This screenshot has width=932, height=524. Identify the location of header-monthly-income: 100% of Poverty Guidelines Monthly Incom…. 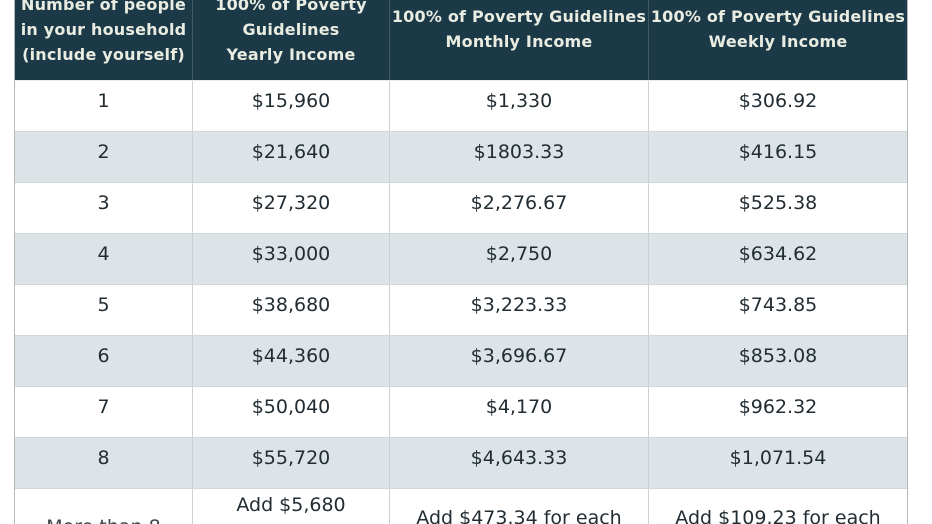
(519, 40).